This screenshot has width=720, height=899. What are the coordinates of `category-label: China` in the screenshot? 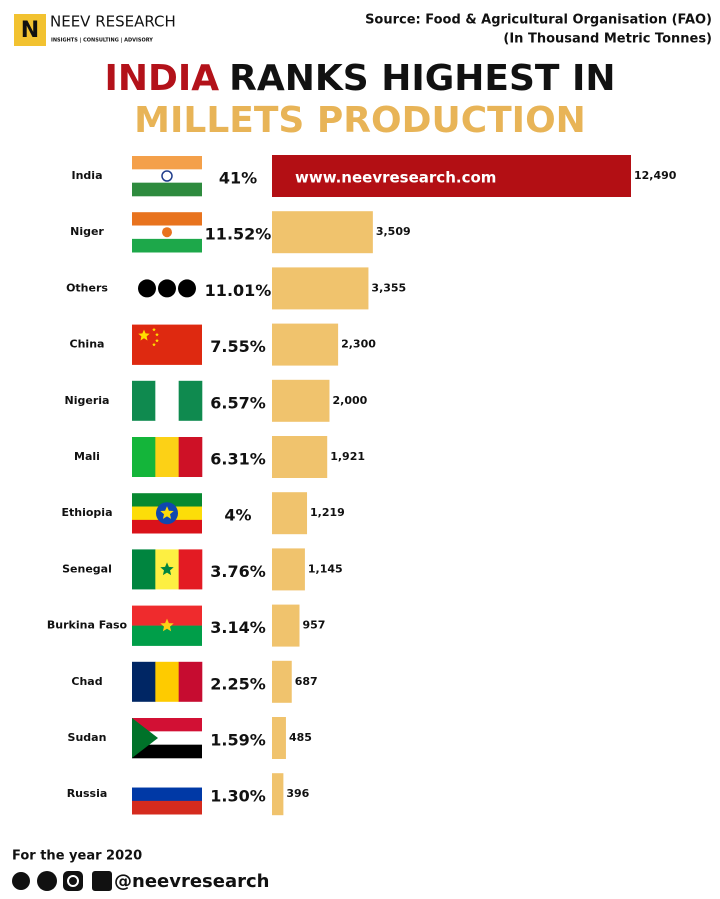 It's located at (87, 344).